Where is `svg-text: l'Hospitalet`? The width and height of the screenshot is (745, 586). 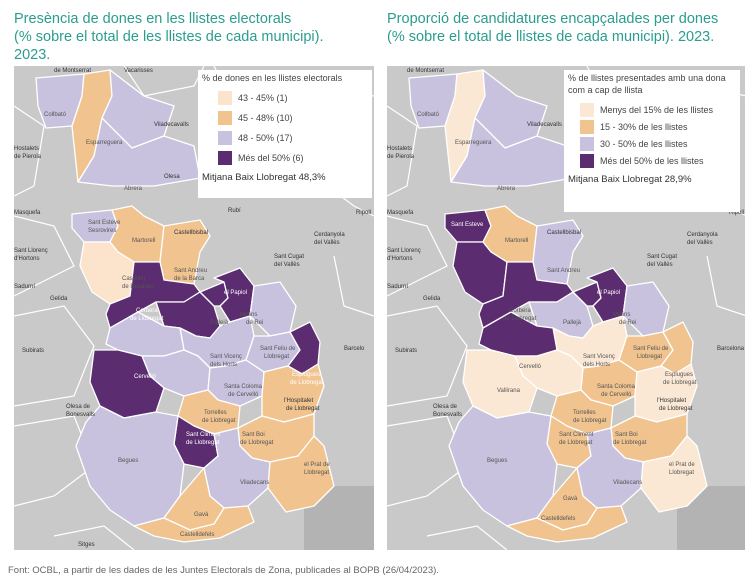
svg-text: l'Hospitalet is located at coordinates (298, 401).